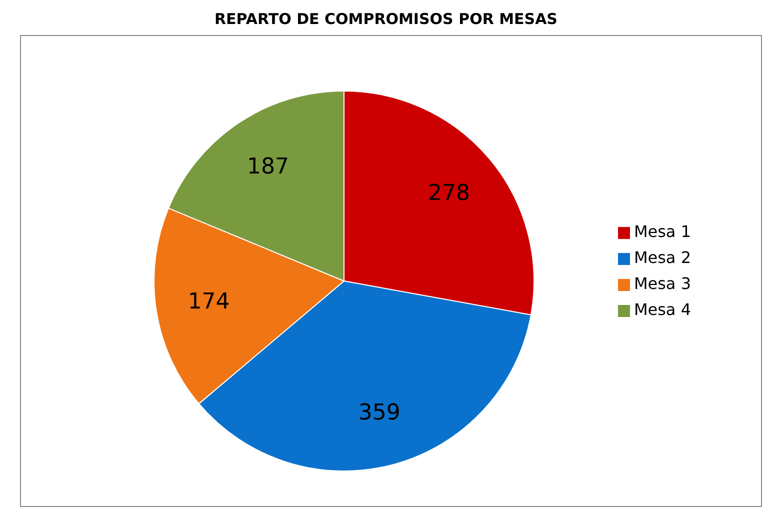  Describe the element at coordinates (209, 302) in the screenshot. I see `data-label: 174` at that location.